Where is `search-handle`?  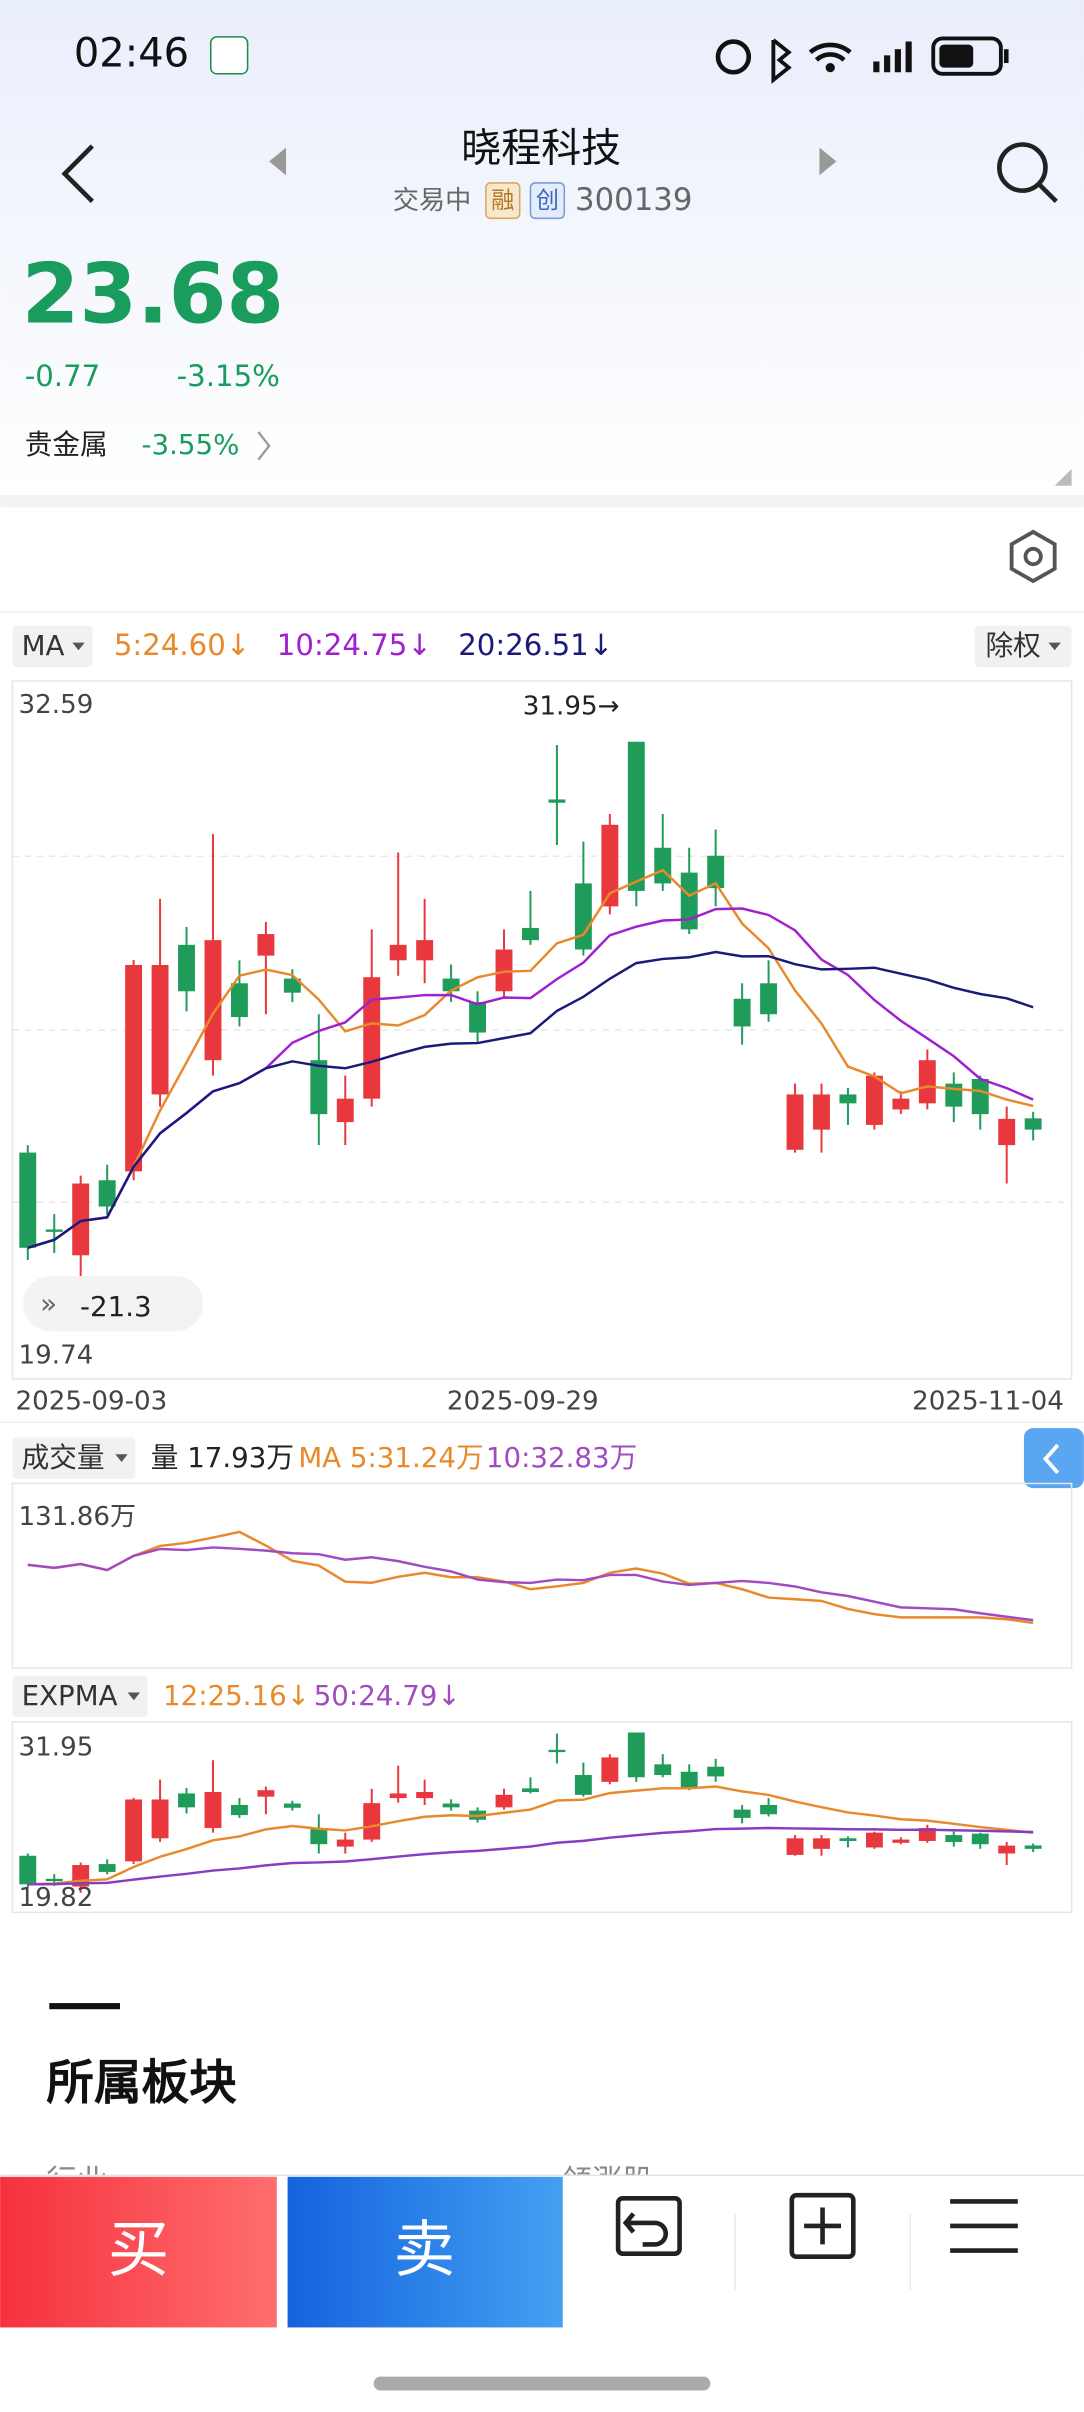
search-handle is located at coordinates (1047, 193).